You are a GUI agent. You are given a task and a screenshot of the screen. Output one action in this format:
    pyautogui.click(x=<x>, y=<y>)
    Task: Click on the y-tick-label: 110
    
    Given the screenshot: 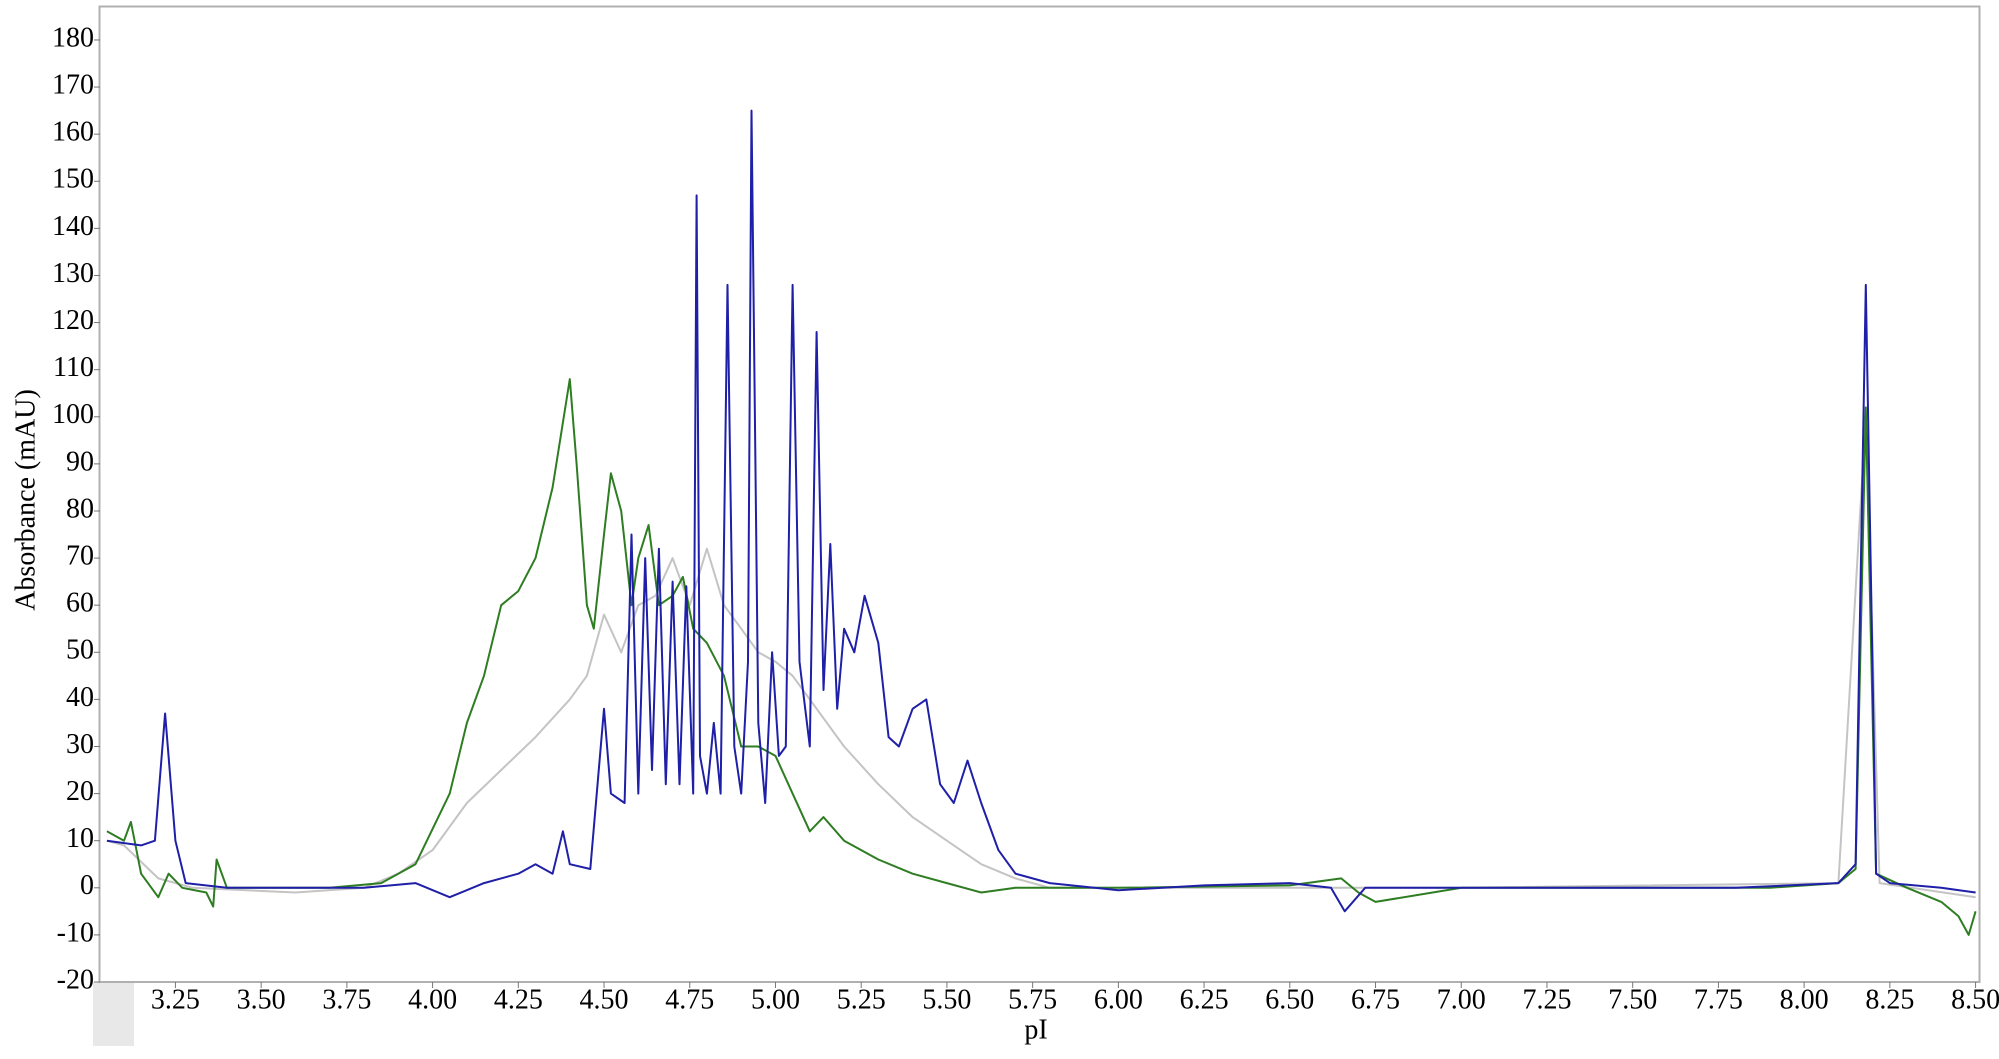 What is the action you would take?
    pyautogui.click(x=73, y=367)
    